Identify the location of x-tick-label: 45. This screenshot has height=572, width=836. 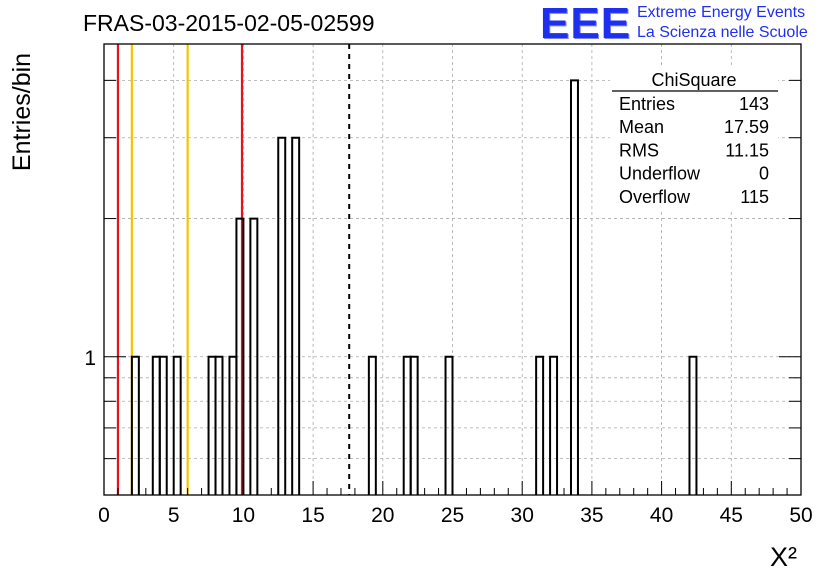
(731, 515).